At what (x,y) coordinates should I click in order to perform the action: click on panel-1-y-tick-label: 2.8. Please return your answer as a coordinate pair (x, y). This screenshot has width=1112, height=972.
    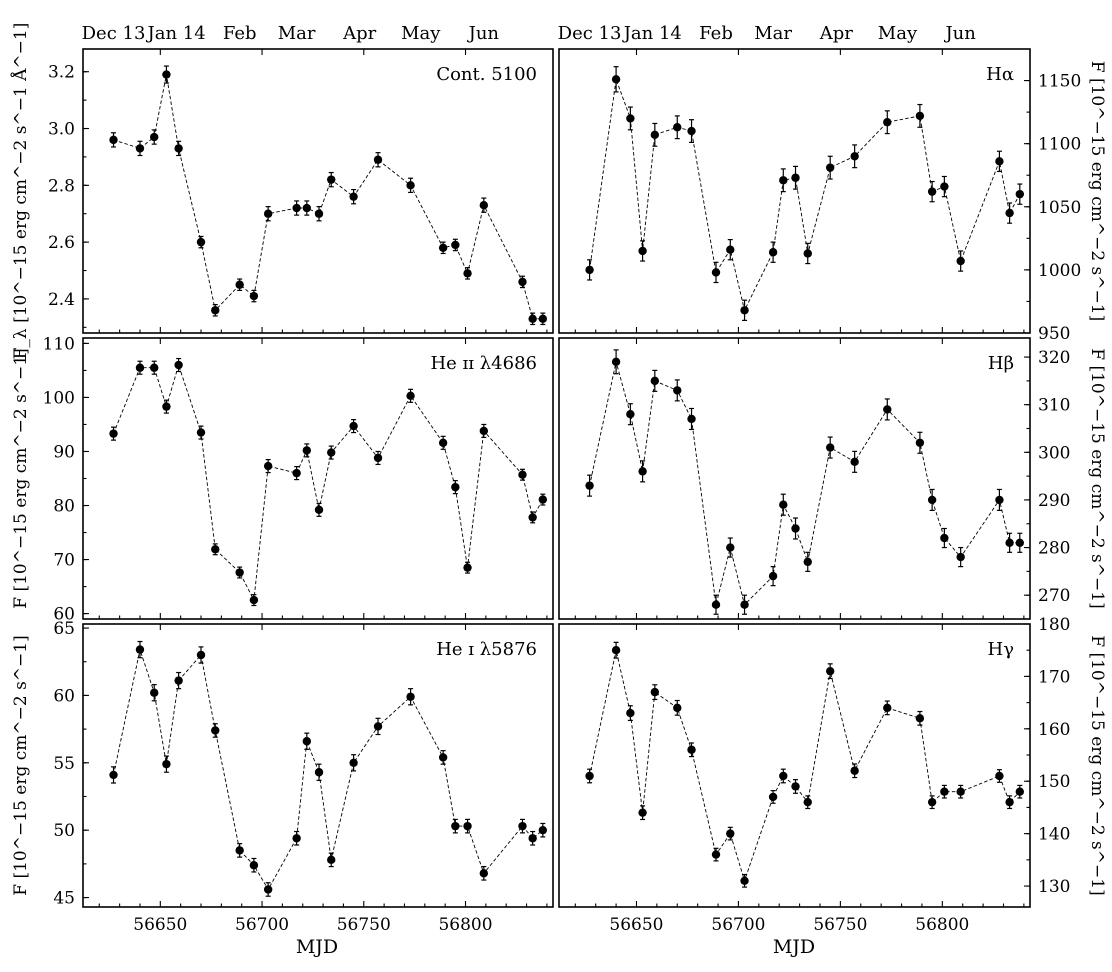
    Looking at the image, I should click on (61, 186).